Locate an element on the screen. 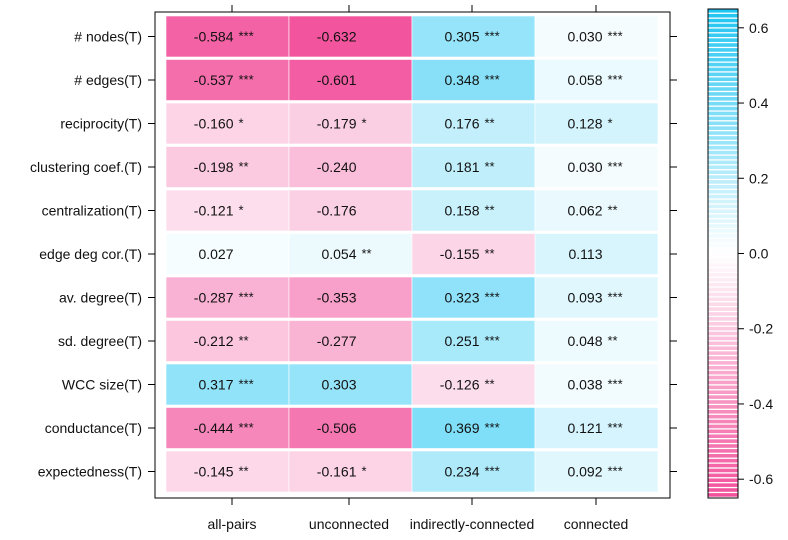  colorbar-tick-label: 0.4 is located at coordinates (759, 103).